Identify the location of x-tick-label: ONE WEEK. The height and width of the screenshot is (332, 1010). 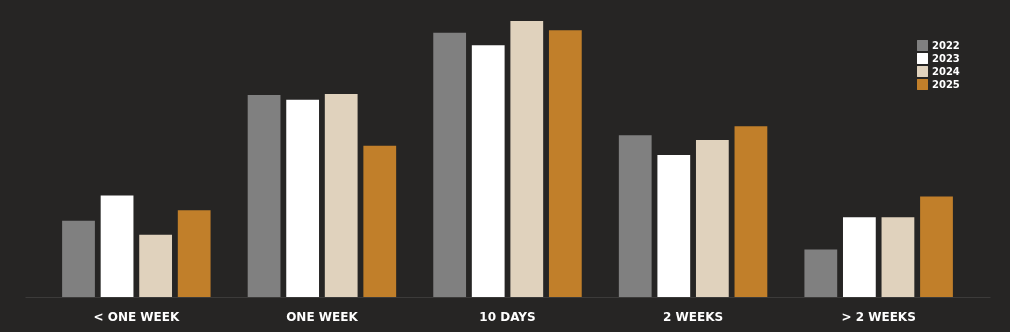
(322, 316).